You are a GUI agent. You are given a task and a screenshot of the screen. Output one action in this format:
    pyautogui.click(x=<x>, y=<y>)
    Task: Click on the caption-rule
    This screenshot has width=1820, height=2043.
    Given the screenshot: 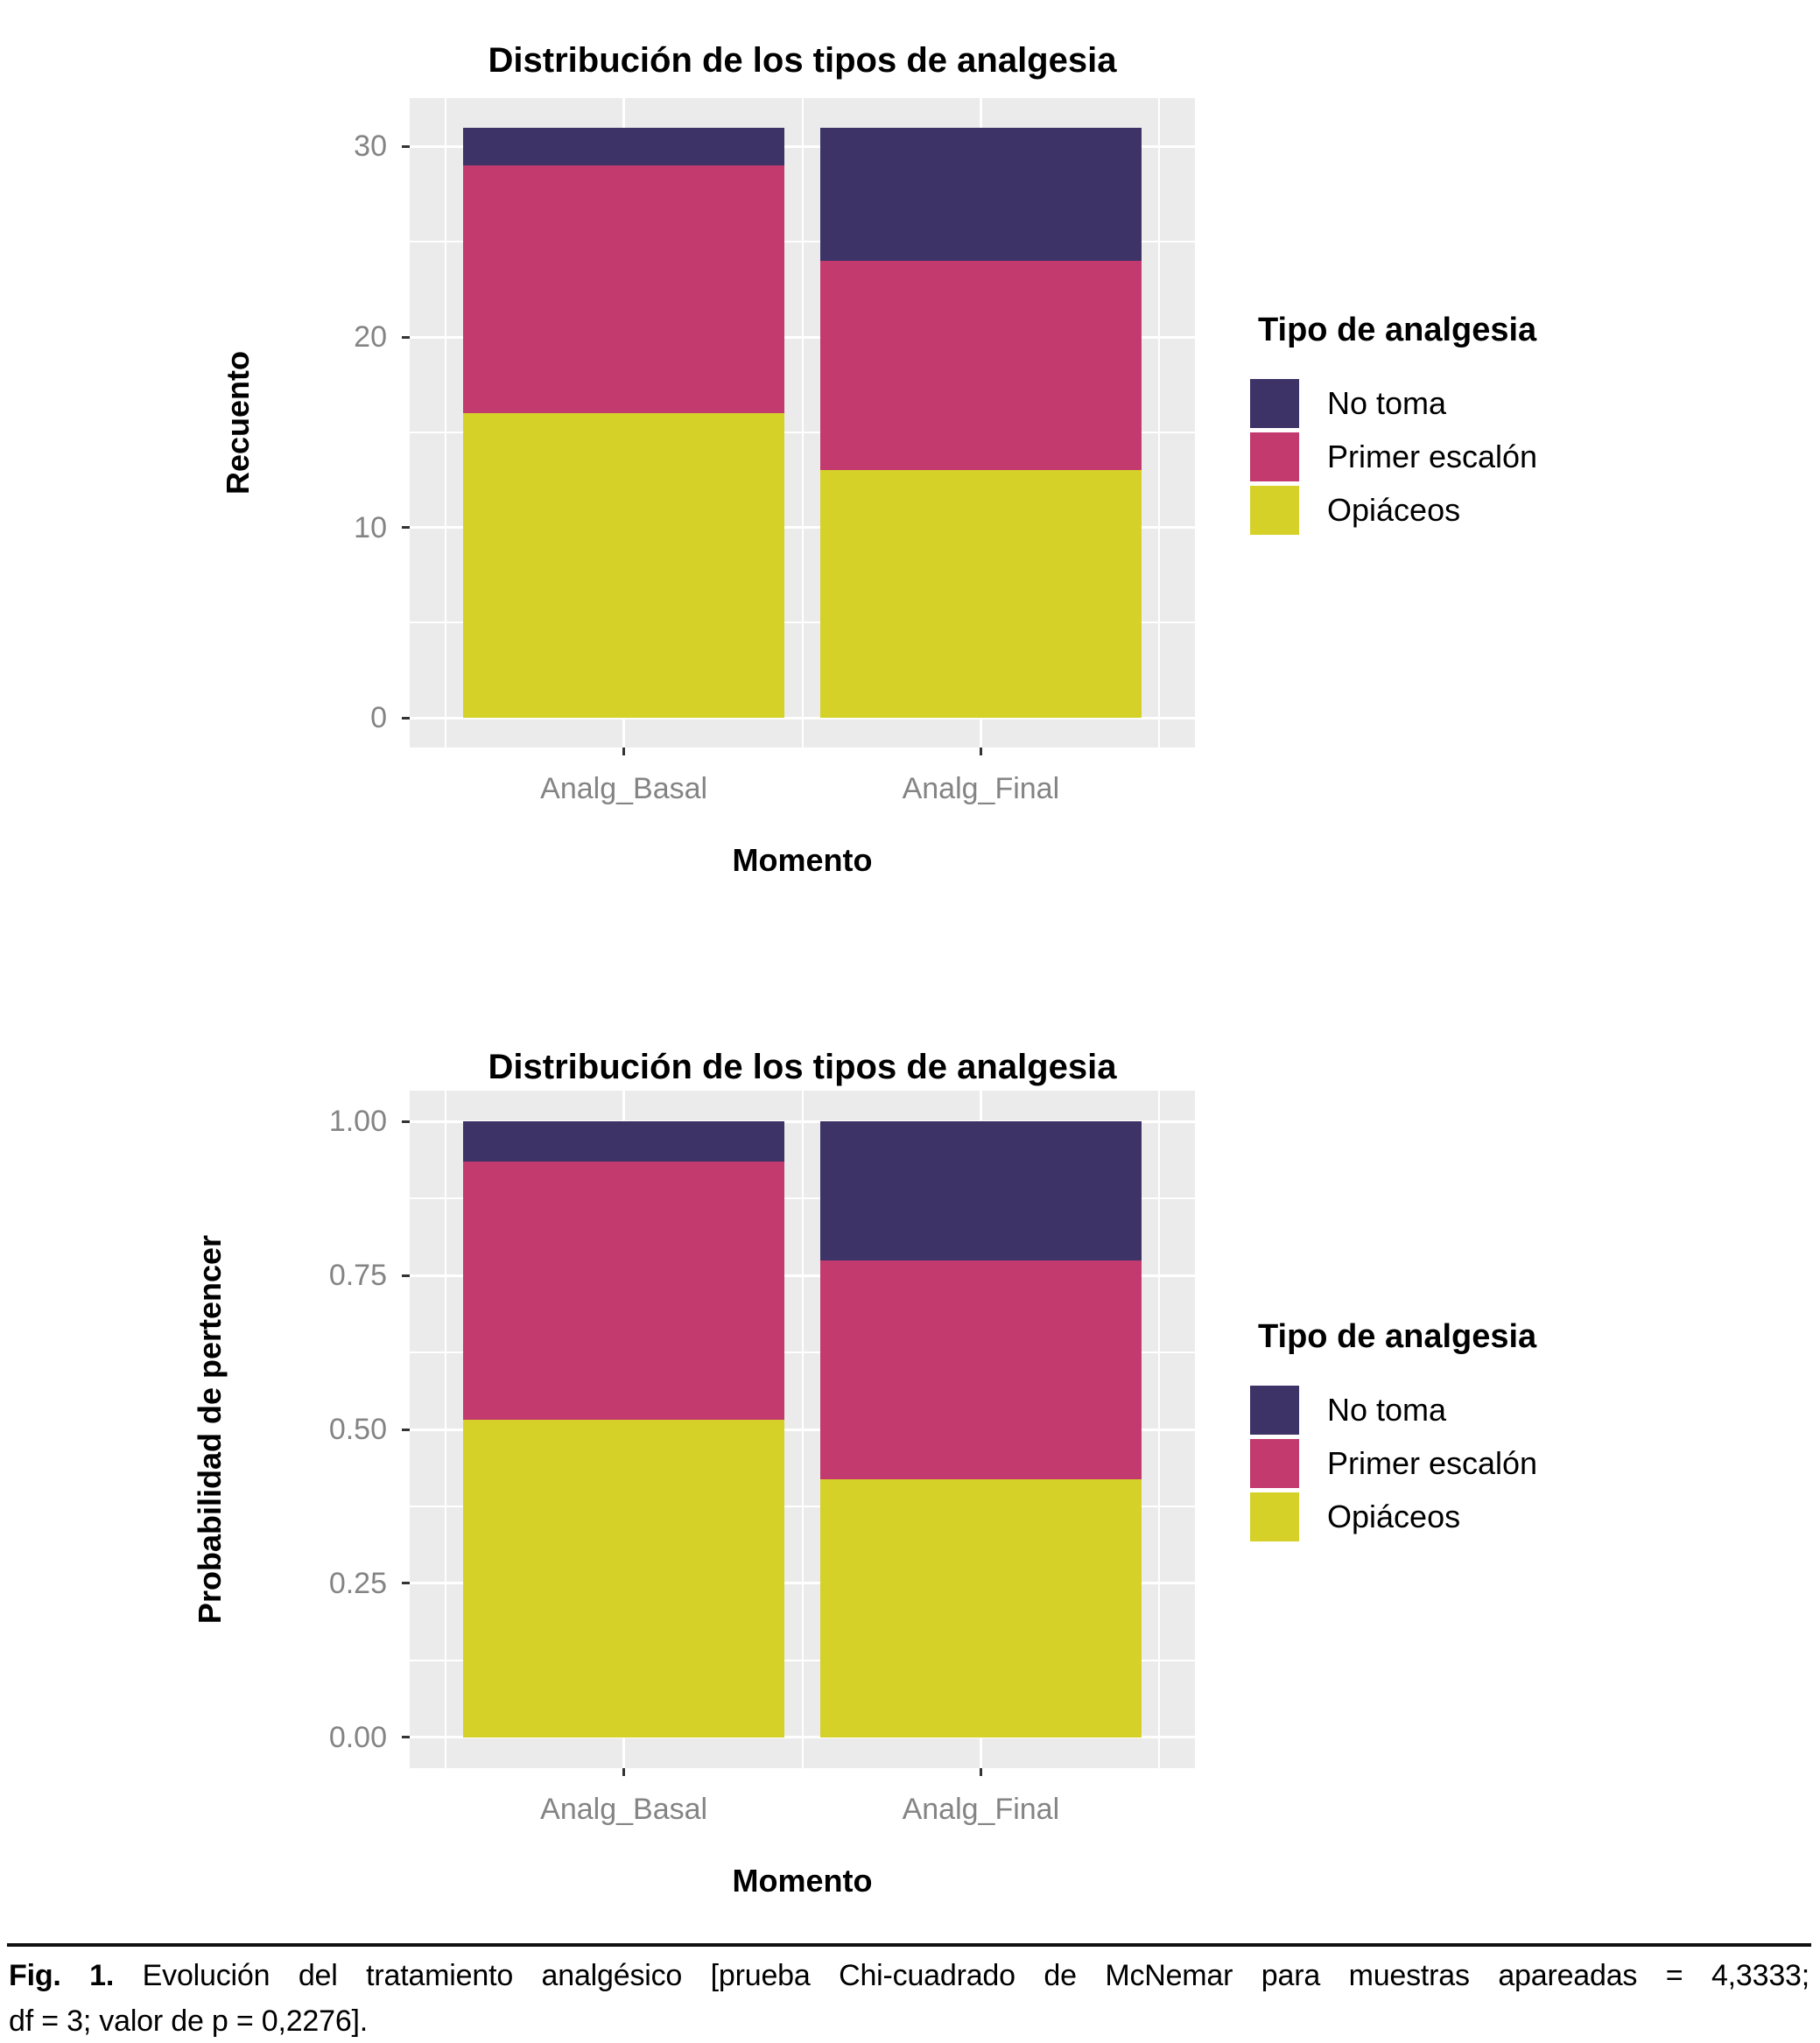 What is the action you would take?
    pyautogui.click(x=909, y=1945)
    